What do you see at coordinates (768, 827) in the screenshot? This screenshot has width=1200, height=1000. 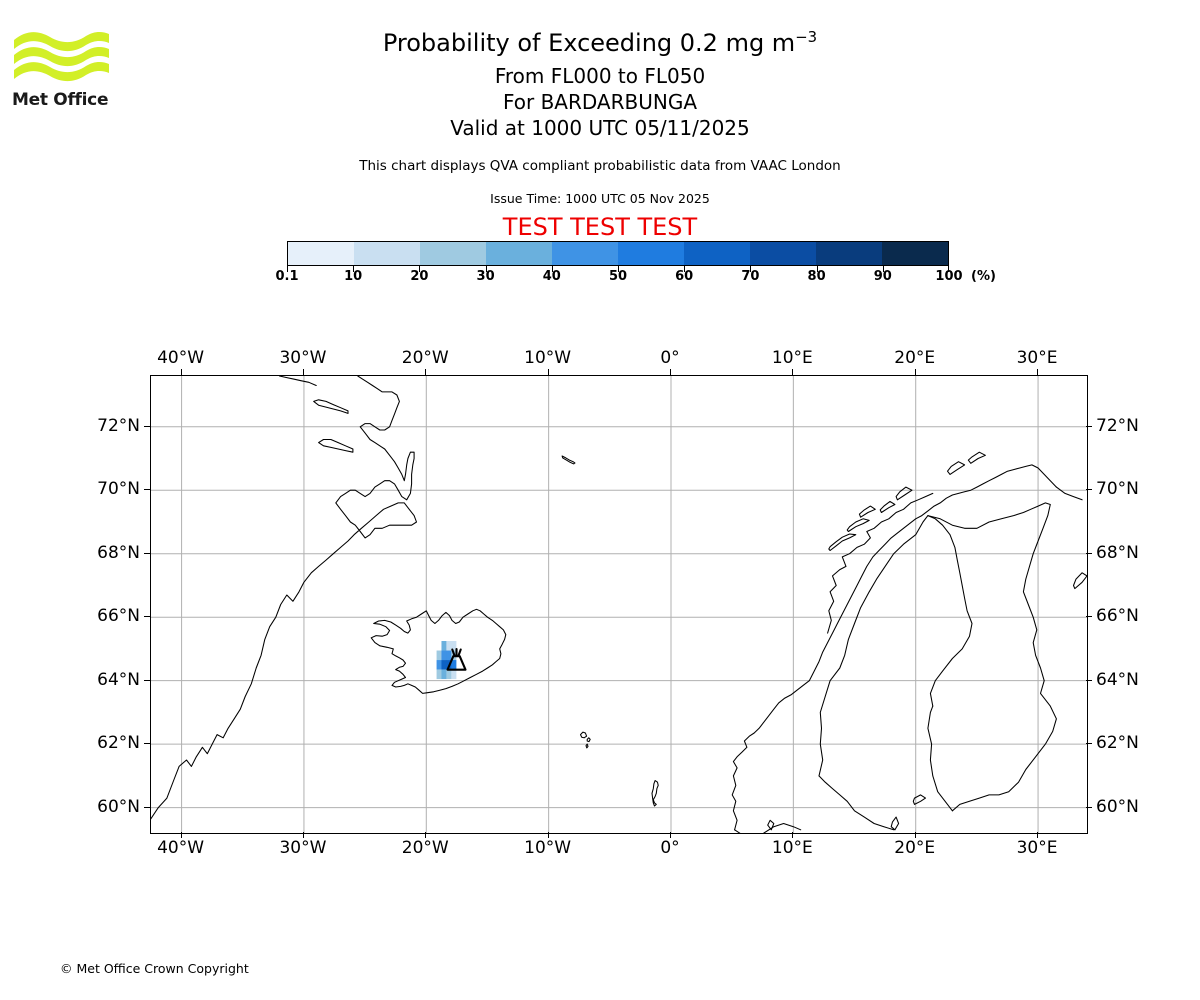 I see `coastline-norway-south` at bounding box center [768, 827].